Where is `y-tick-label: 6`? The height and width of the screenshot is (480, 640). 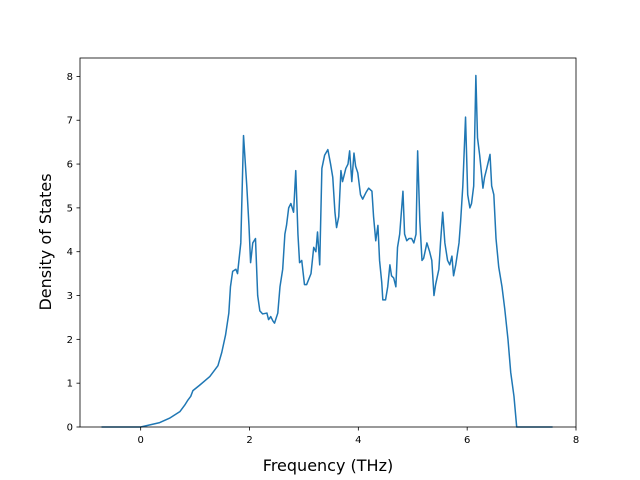 y-tick-label: 6 is located at coordinates (70, 165).